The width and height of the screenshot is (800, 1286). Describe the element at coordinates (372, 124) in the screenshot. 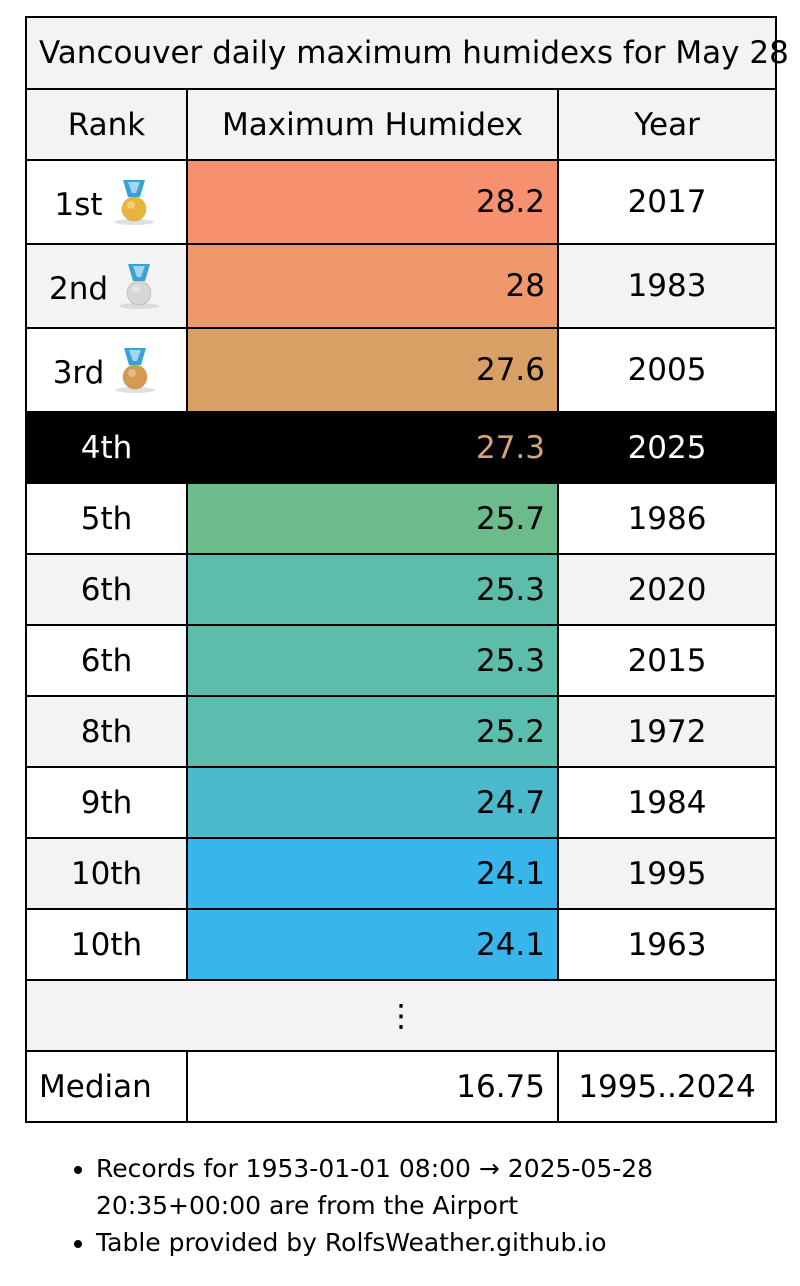

I see `header-maximum-humidex: Maximum Humidex` at that location.